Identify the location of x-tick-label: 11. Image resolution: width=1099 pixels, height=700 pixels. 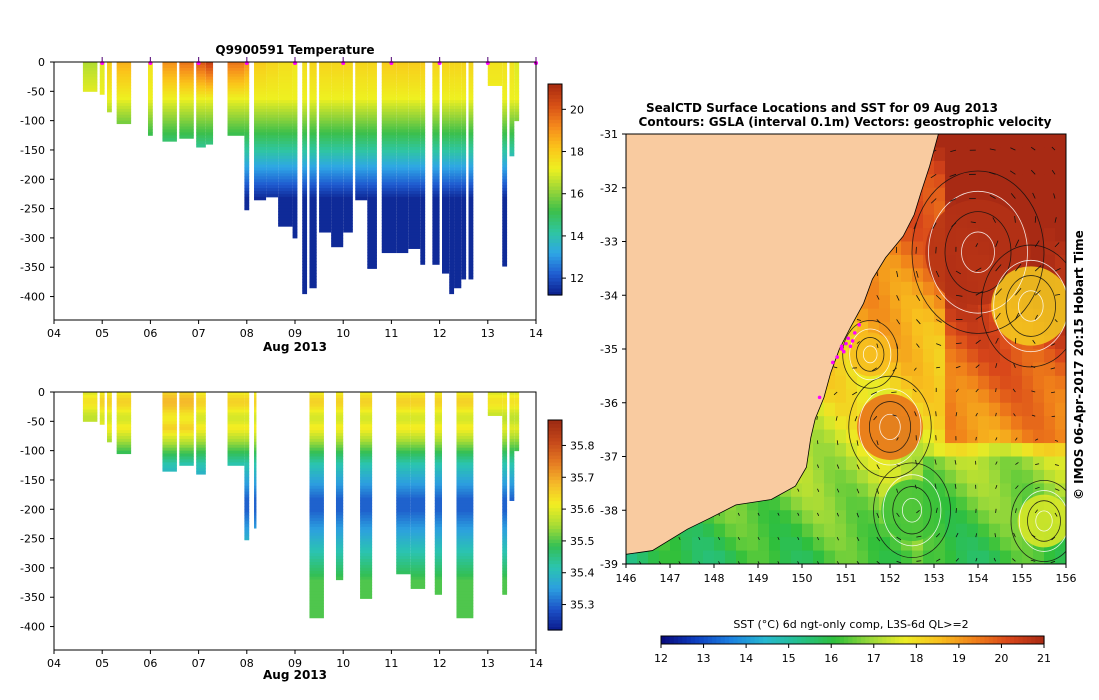
(391, 663).